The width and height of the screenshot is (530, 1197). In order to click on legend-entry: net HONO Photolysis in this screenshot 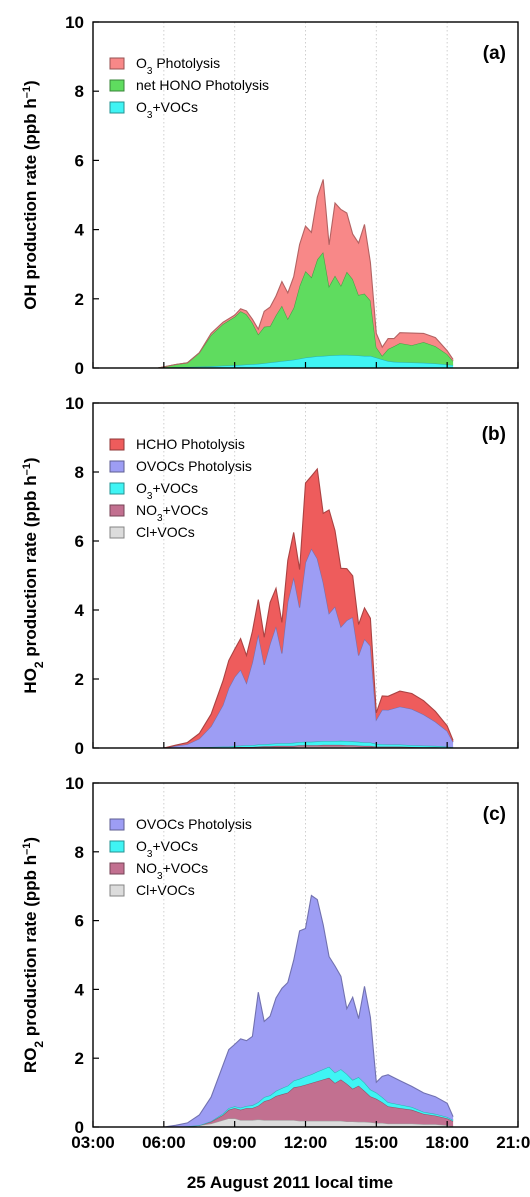, I will do `click(202, 85)`.